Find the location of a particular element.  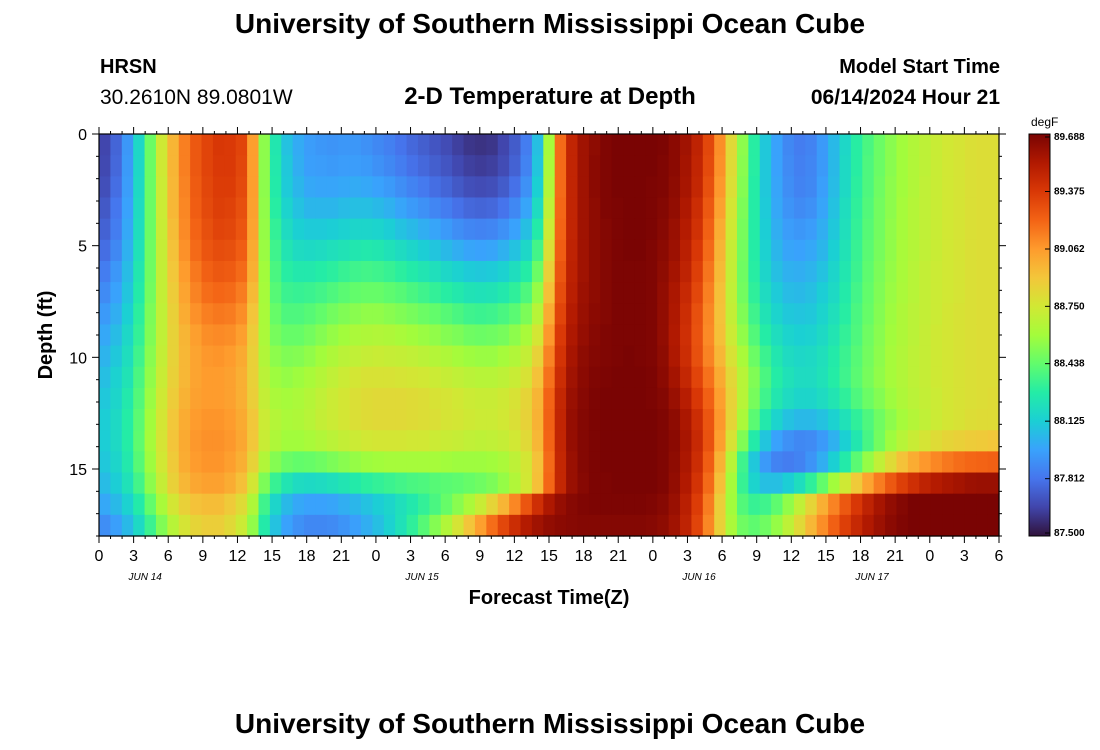

y-tick-label: 10 is located at coordinates (78, 358).